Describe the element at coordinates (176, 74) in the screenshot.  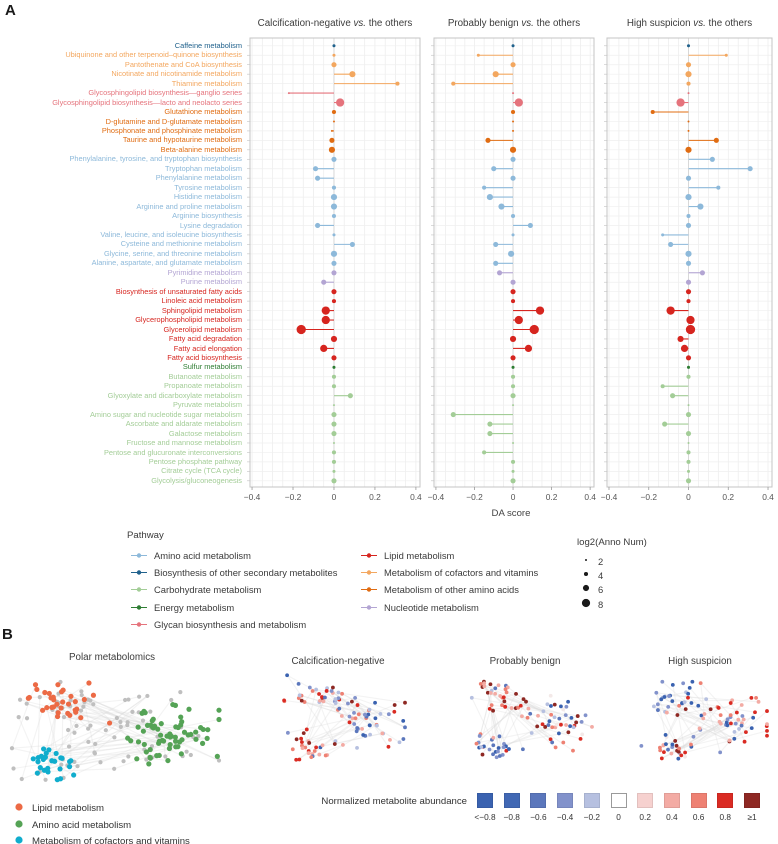
I see `pathway-label: Nicotinate and nicotinamide metabolism` at that location.